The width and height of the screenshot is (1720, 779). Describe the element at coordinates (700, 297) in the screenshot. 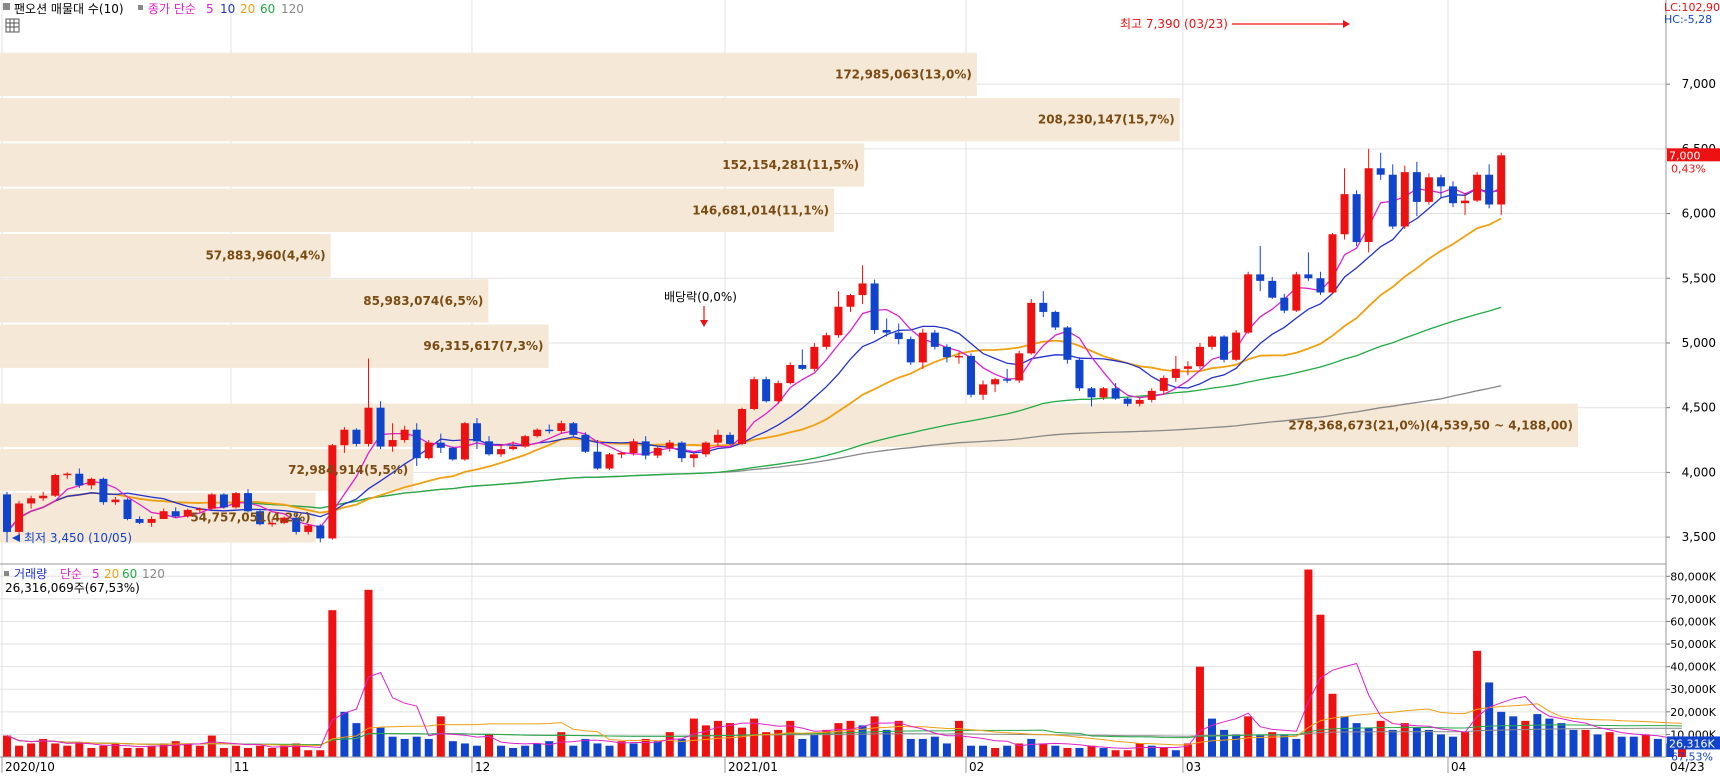

I see `dividend-annotation: 배당락(0,0%)` at that location.